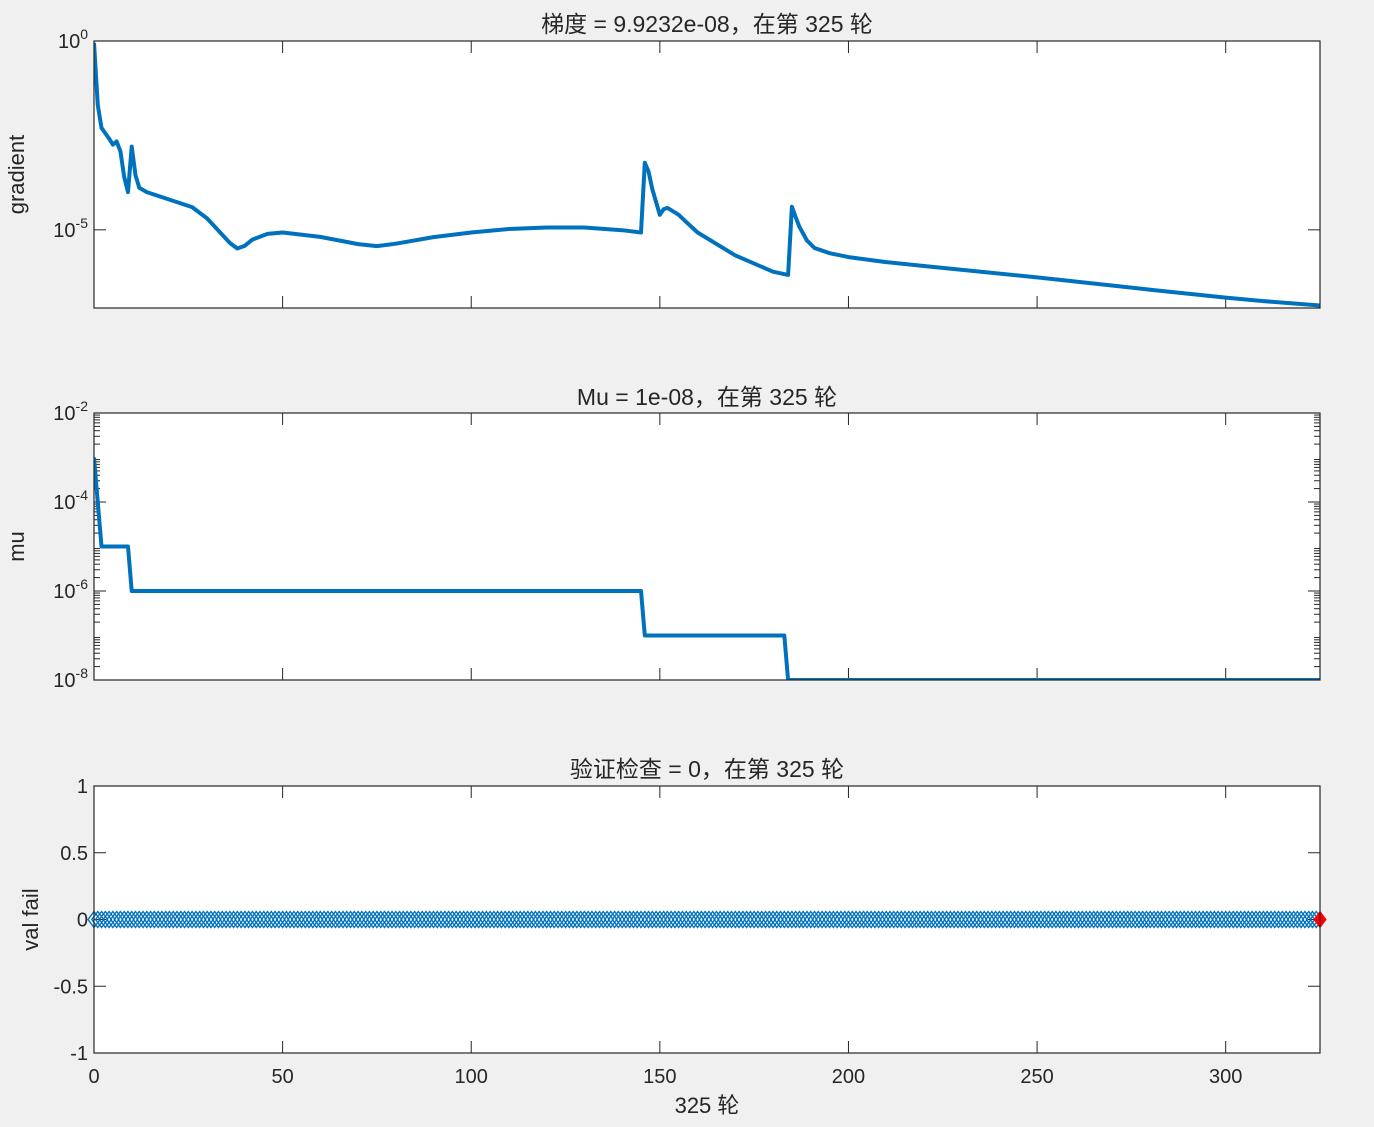 The width and height of the screenshot is (1374, 1127). Describe the element at coordinates (79, 1054) in the screenshot. I see `y-tick-label: -1` at that location.